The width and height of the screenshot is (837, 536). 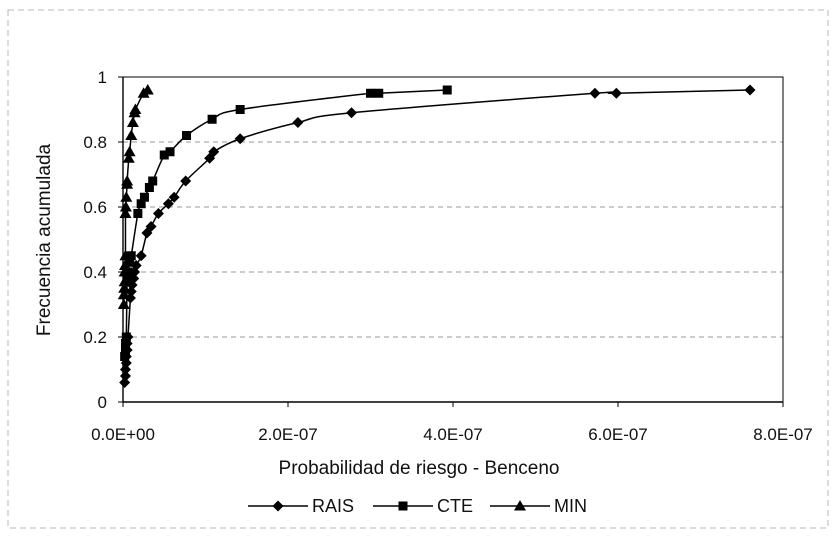 I want to click on y-axis-title: Frecuencia acumulada, so click(x=44, y=239).